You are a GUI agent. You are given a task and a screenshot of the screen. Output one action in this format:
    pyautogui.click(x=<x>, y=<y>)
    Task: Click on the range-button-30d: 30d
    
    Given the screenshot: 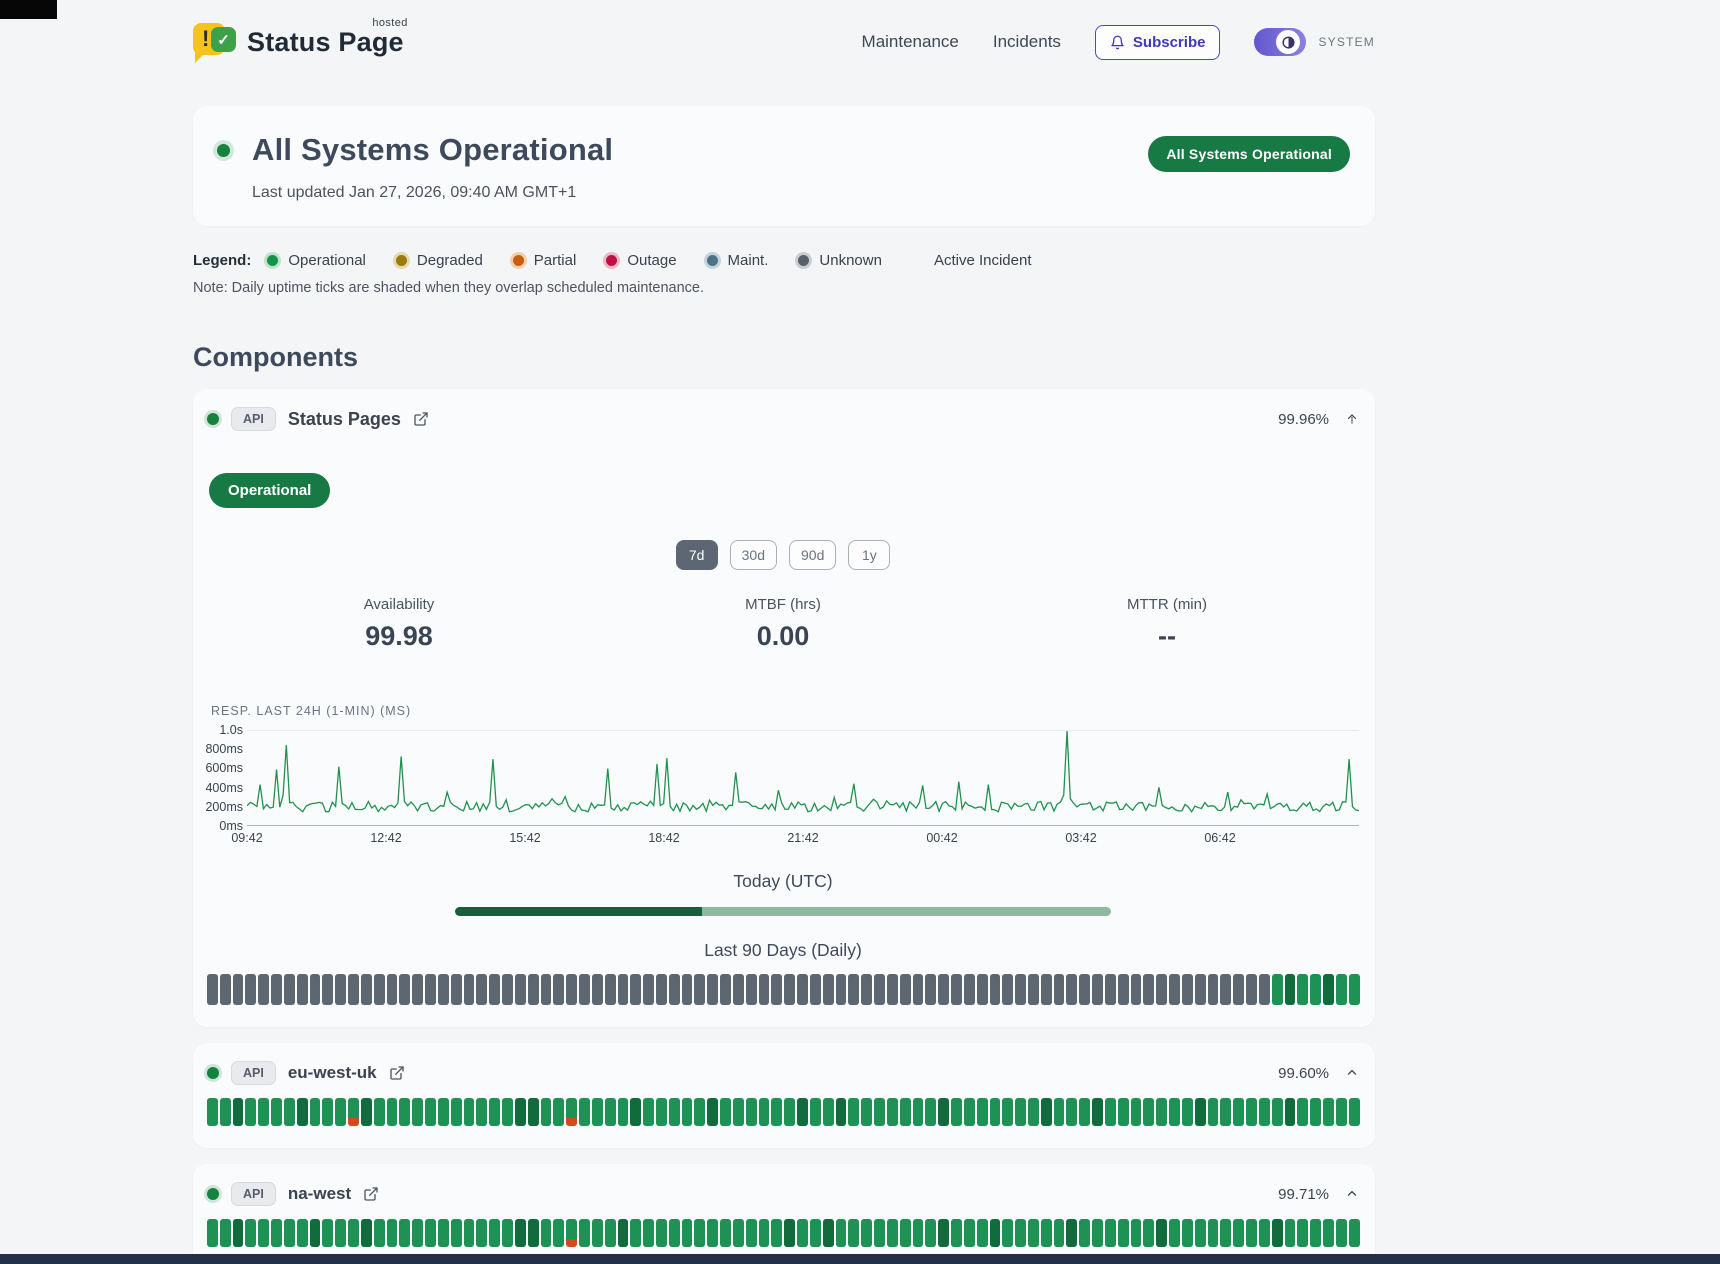 What is the action you would take?
    pyautogui.click(x=753, y=555)
    